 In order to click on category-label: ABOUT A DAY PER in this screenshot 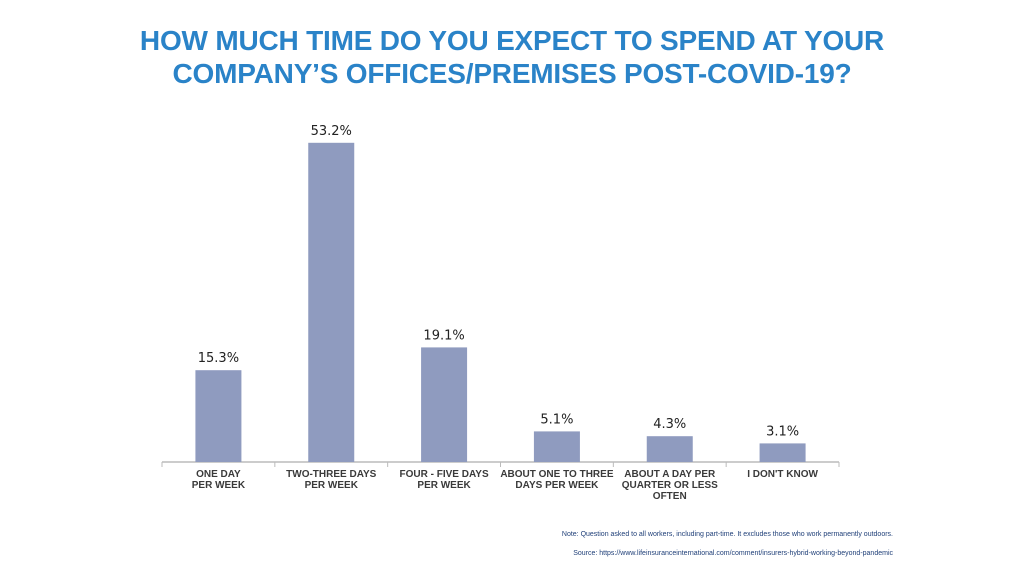, I will do `click(670, 474)`.